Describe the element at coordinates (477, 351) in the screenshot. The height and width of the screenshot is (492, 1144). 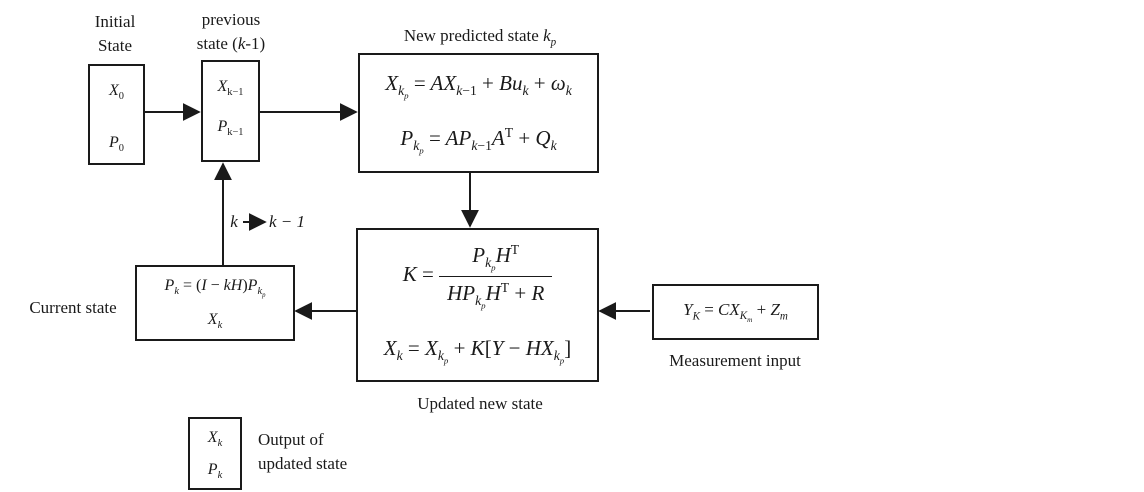
I see `state-update-equation: Xk = Xkp + K[Y − HXkp]` at that location.